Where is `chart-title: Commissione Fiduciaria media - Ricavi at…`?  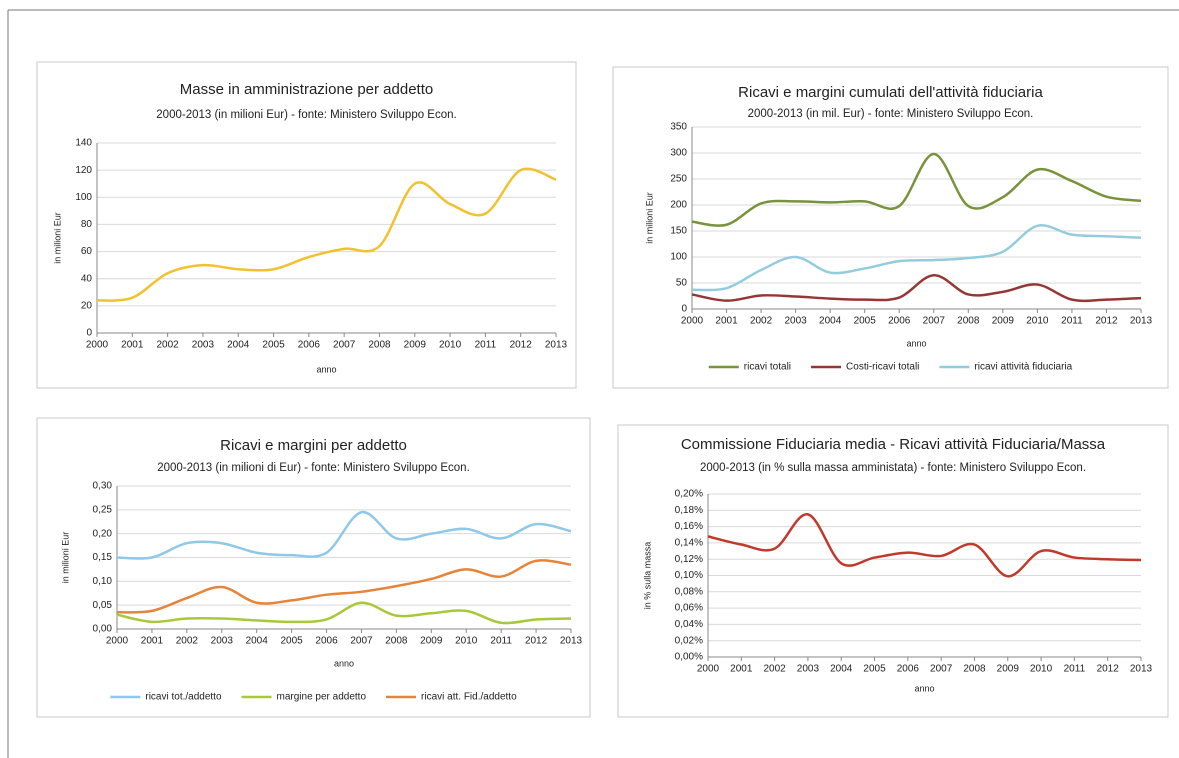 chart-title: Commissione Fiduciaria media - Ricavi at… is located at coordinates (893, 444).